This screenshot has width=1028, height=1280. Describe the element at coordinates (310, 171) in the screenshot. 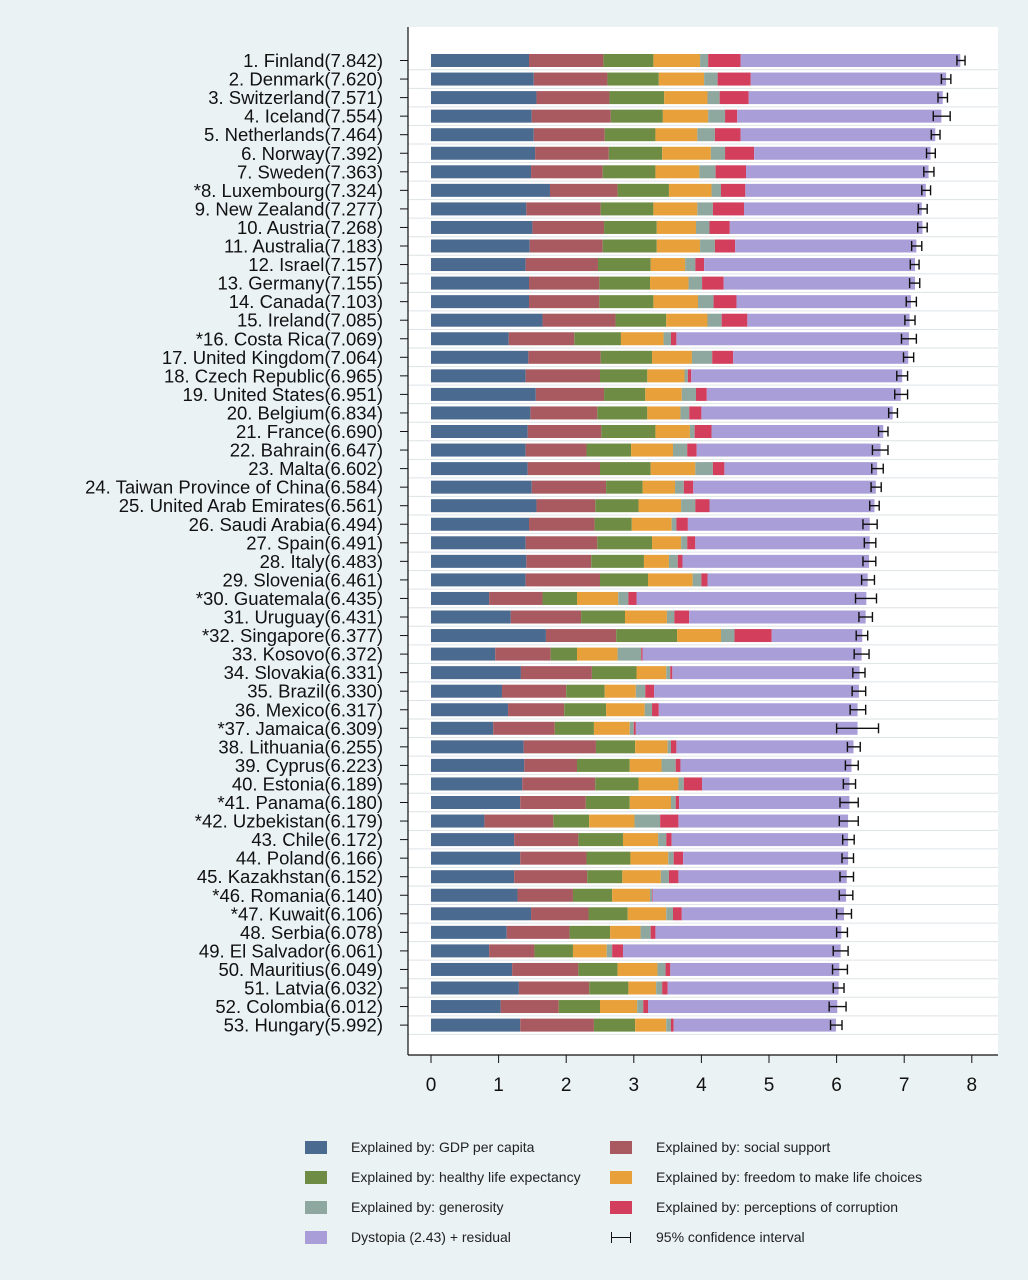

I see `category-label: 7. Sweden(7.363)` at that location.